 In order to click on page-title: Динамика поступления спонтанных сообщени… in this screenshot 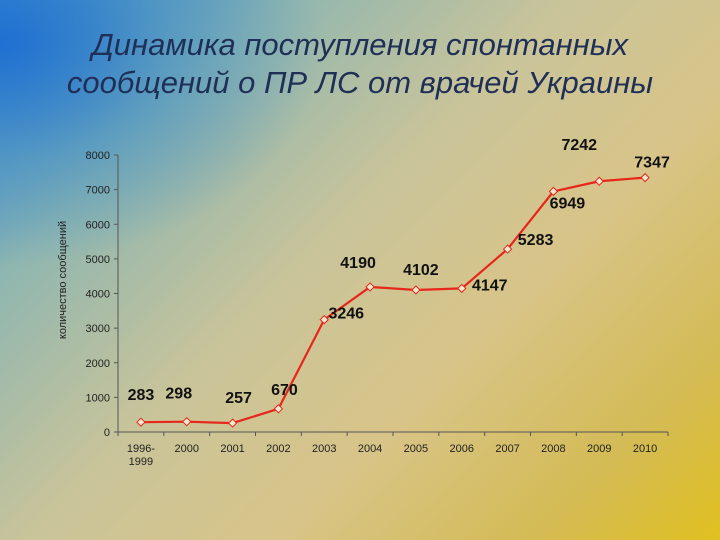, I will do `click(360, 63)`.